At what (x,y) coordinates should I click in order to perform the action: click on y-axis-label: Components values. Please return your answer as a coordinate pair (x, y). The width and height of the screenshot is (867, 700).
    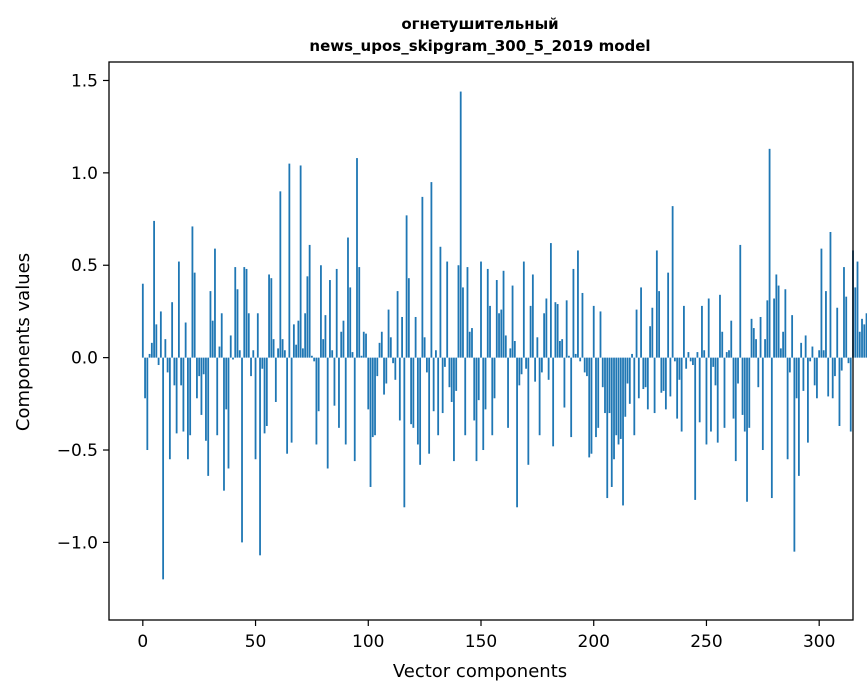
    Looking at the image, I should click on (23, 342).